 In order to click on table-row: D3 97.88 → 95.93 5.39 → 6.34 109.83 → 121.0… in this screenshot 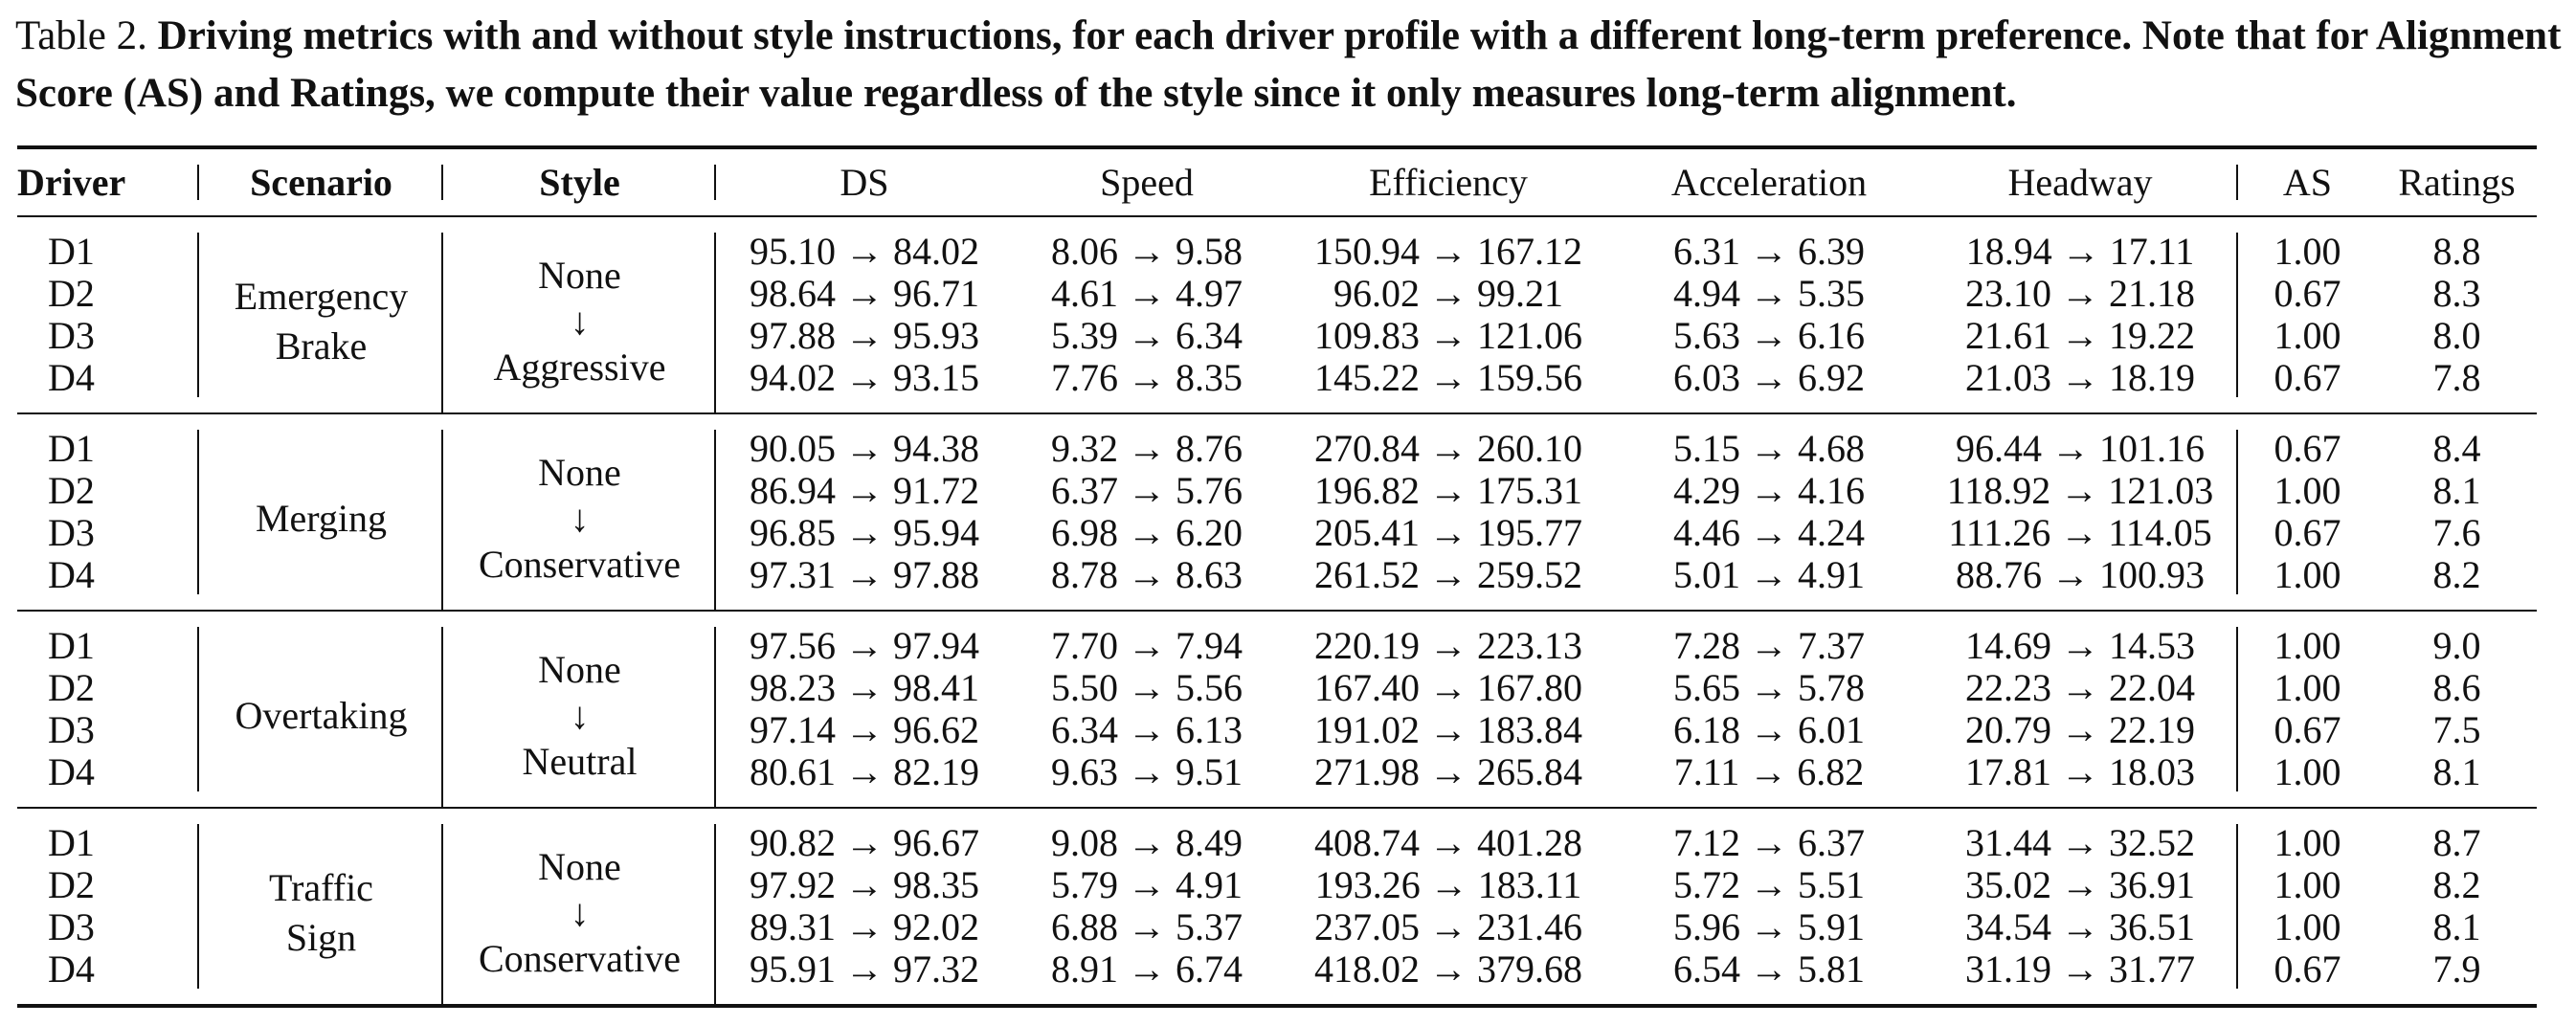, I will do `click(1277, 336)`.